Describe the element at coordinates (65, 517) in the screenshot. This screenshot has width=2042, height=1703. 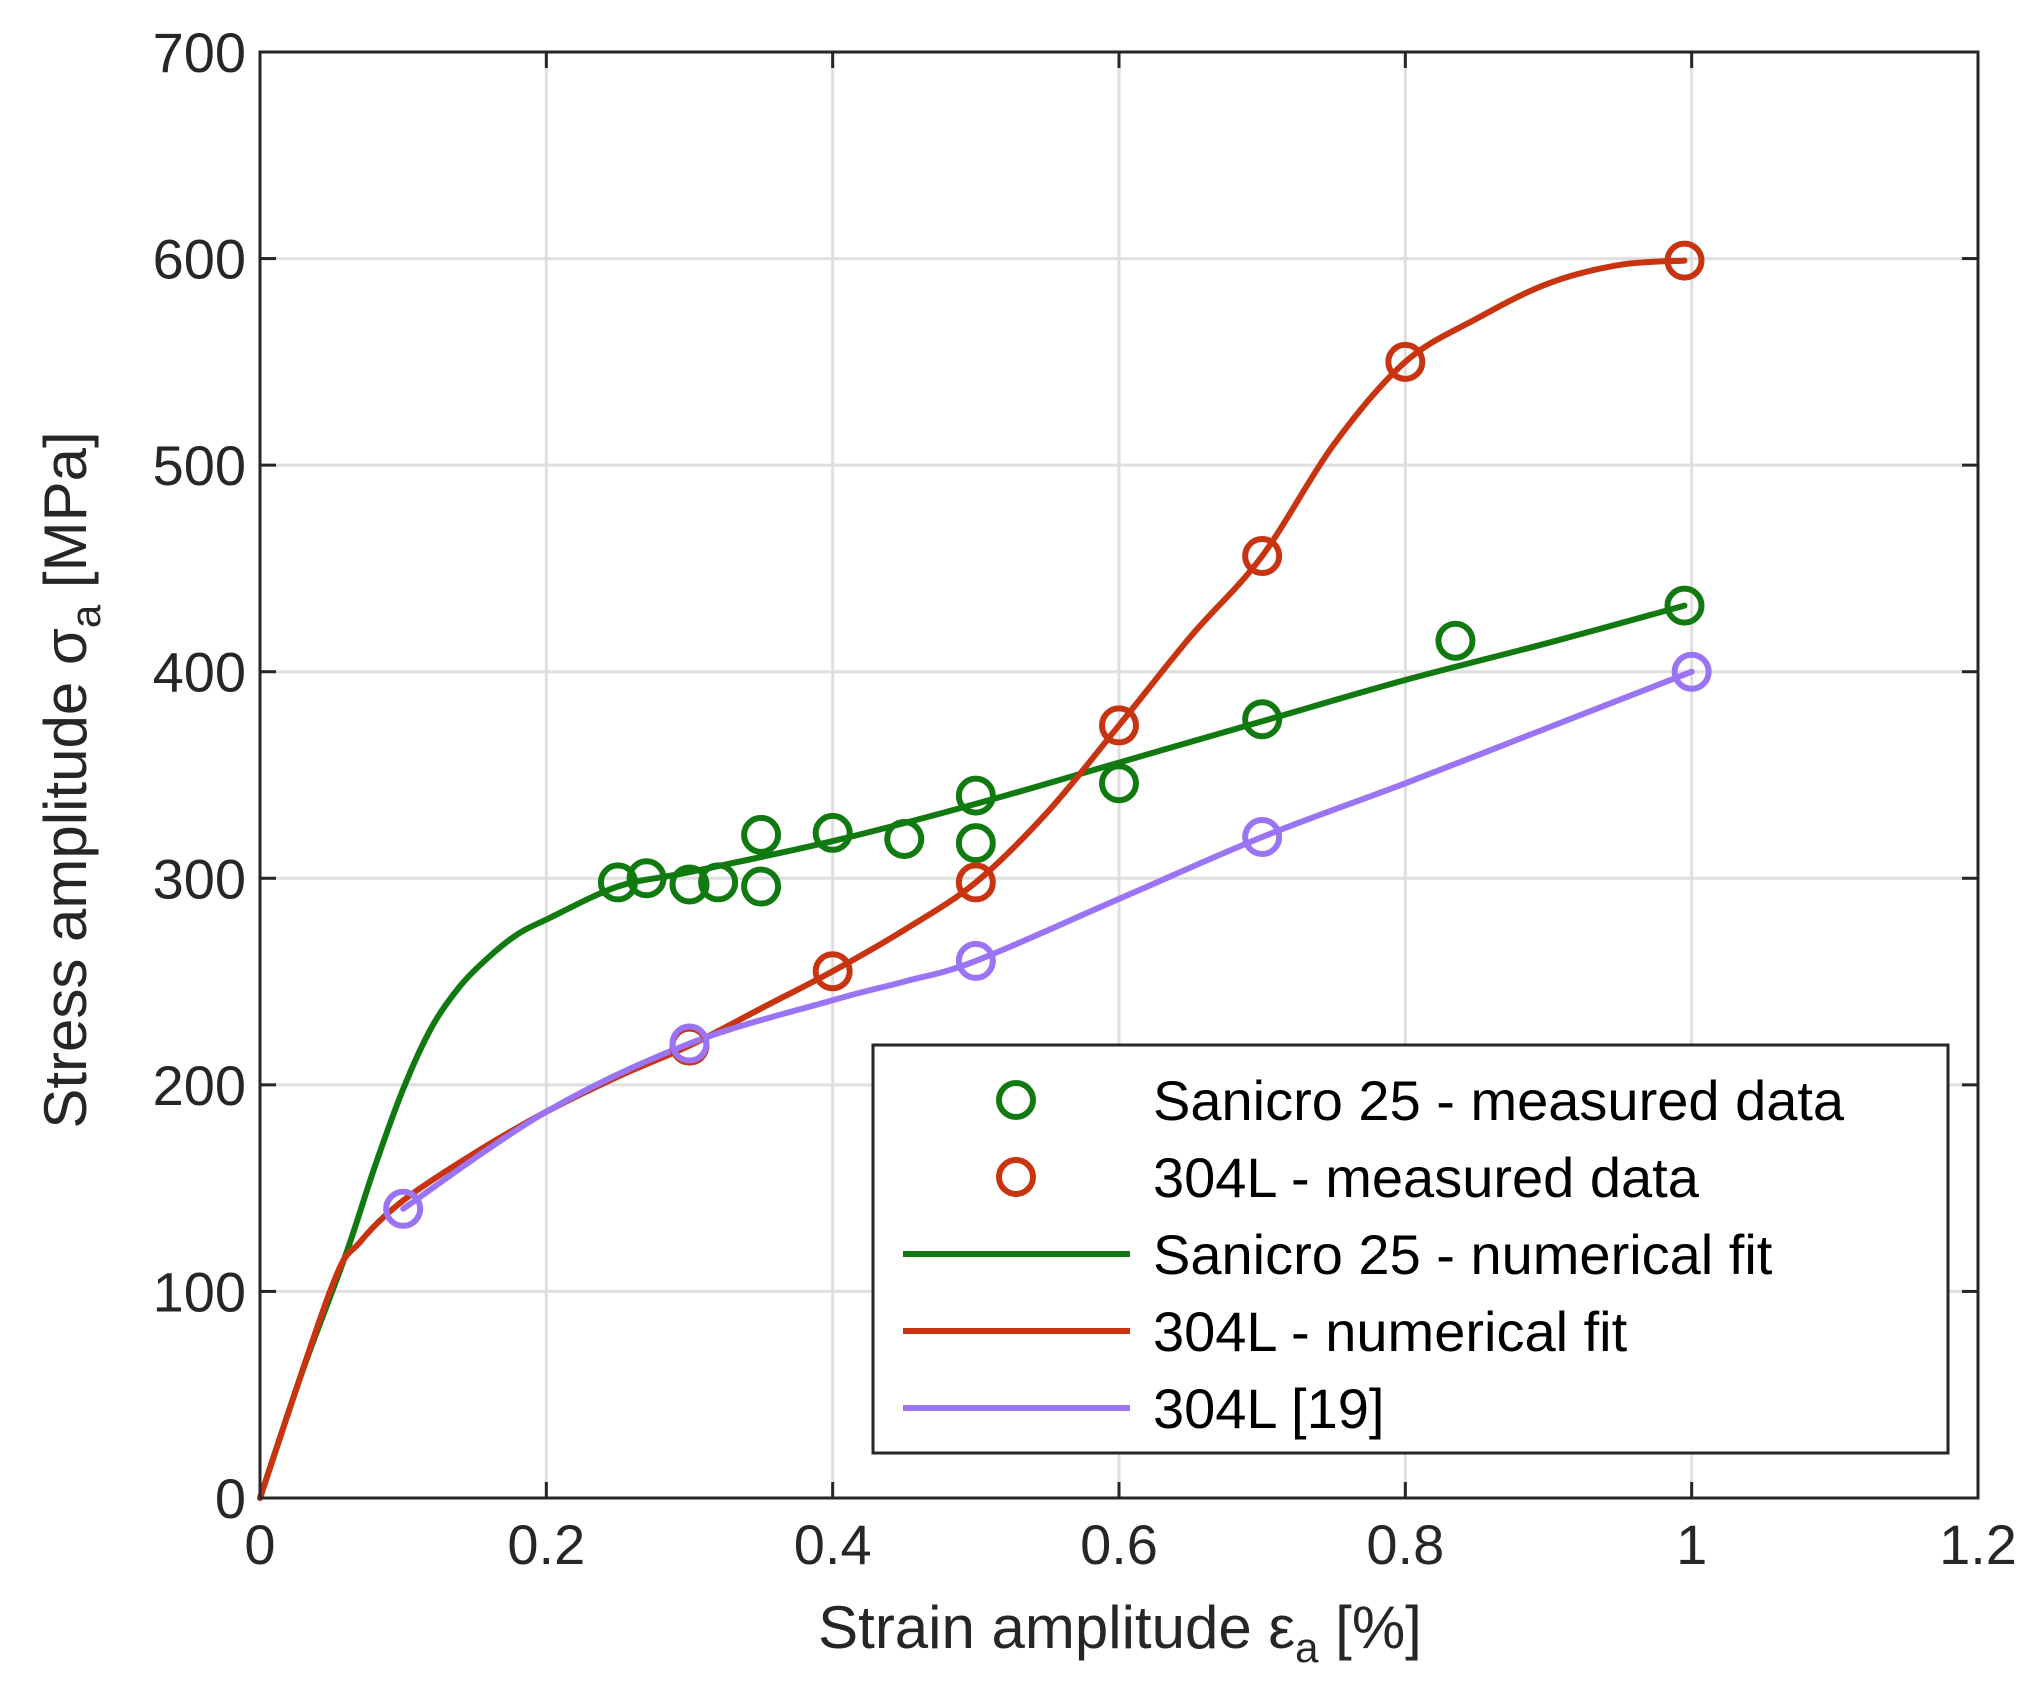
I see `y-axis-label-unit: [MPa]` at that location.